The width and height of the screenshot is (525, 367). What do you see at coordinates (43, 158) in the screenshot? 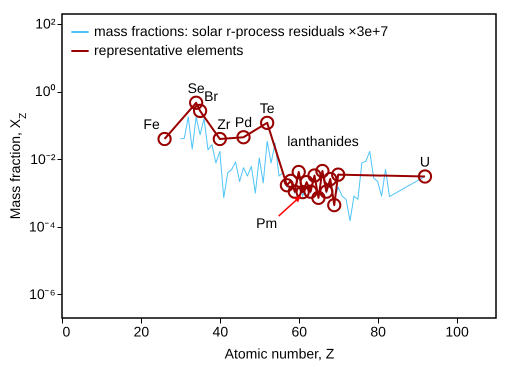
I see `y-tick-label: 10⁻²` at bounding box center [43, 158].